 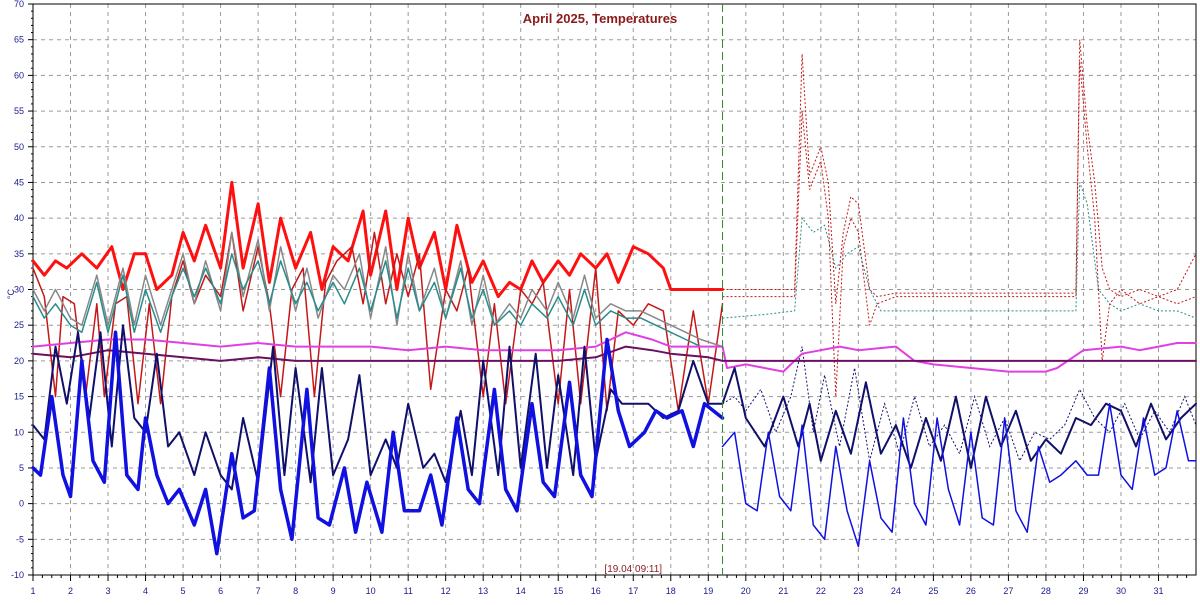 I want to click on x-tick-label: 16, so click(x=596, y=591).